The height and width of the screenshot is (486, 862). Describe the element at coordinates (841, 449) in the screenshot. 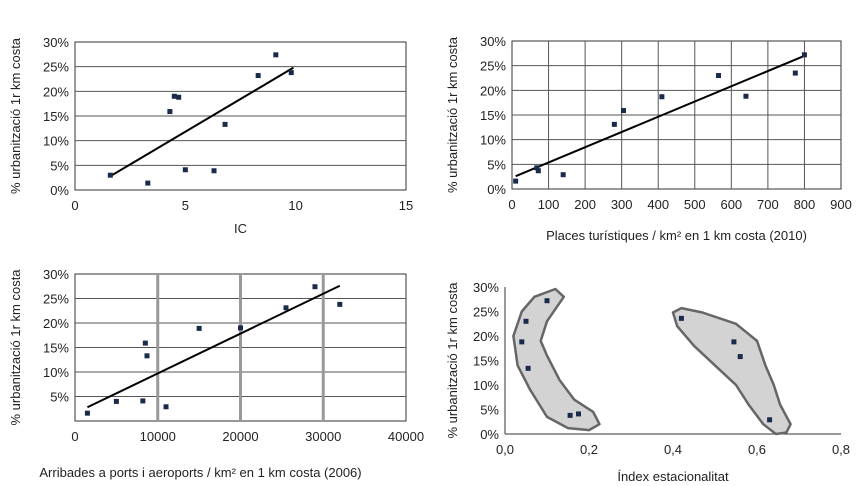

I see `x-tick-label: 0,8` at that location.